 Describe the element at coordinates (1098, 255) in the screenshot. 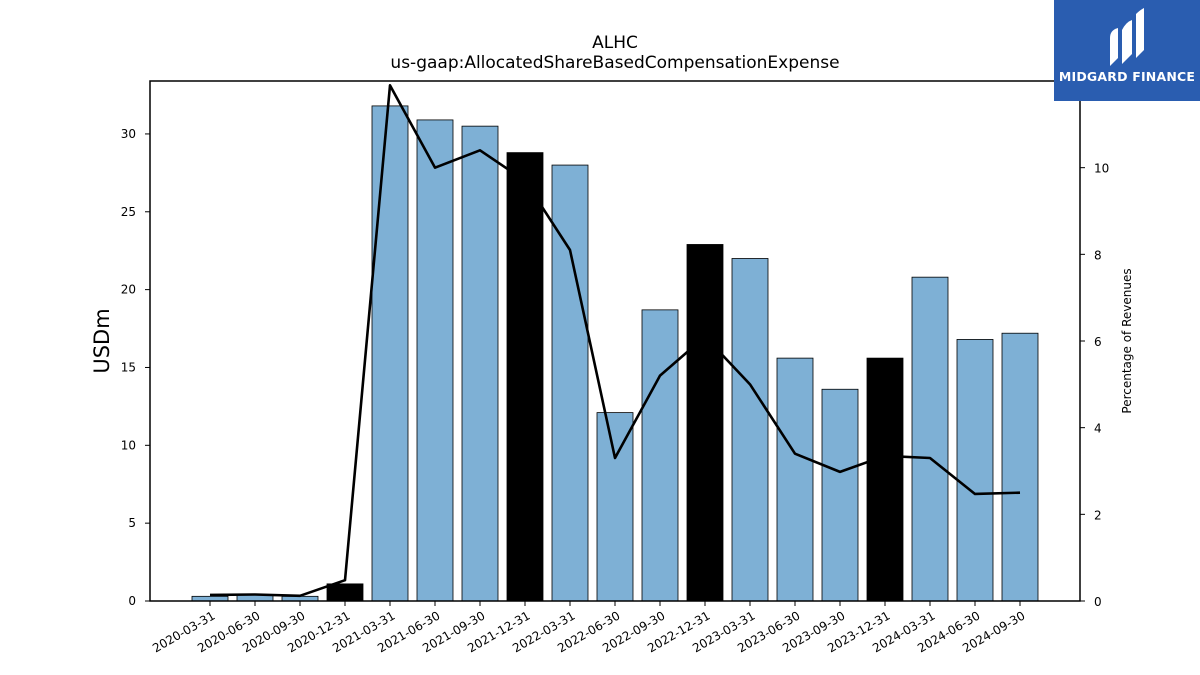

I see `y2-tick-label: 8` at that location.